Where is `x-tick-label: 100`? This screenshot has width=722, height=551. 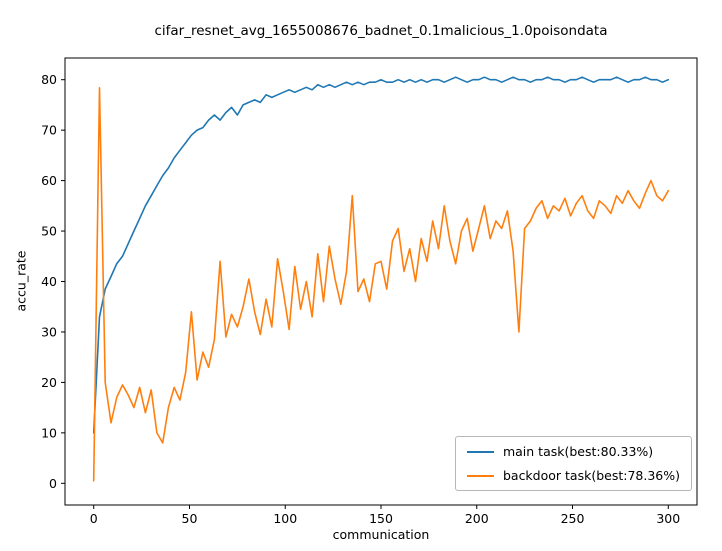
x-tick-label: 100 is located at coordinates (285, 518).